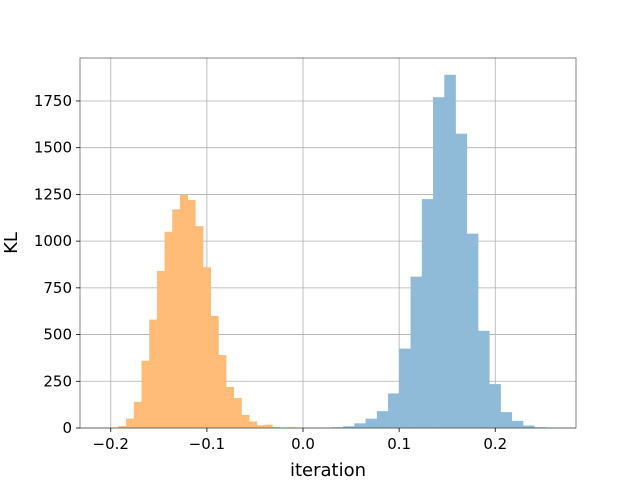  What do you see at coordinates (57, 288) in the screenshot?
I see `y-tick-label: 750` at bounding box center [57, 288].